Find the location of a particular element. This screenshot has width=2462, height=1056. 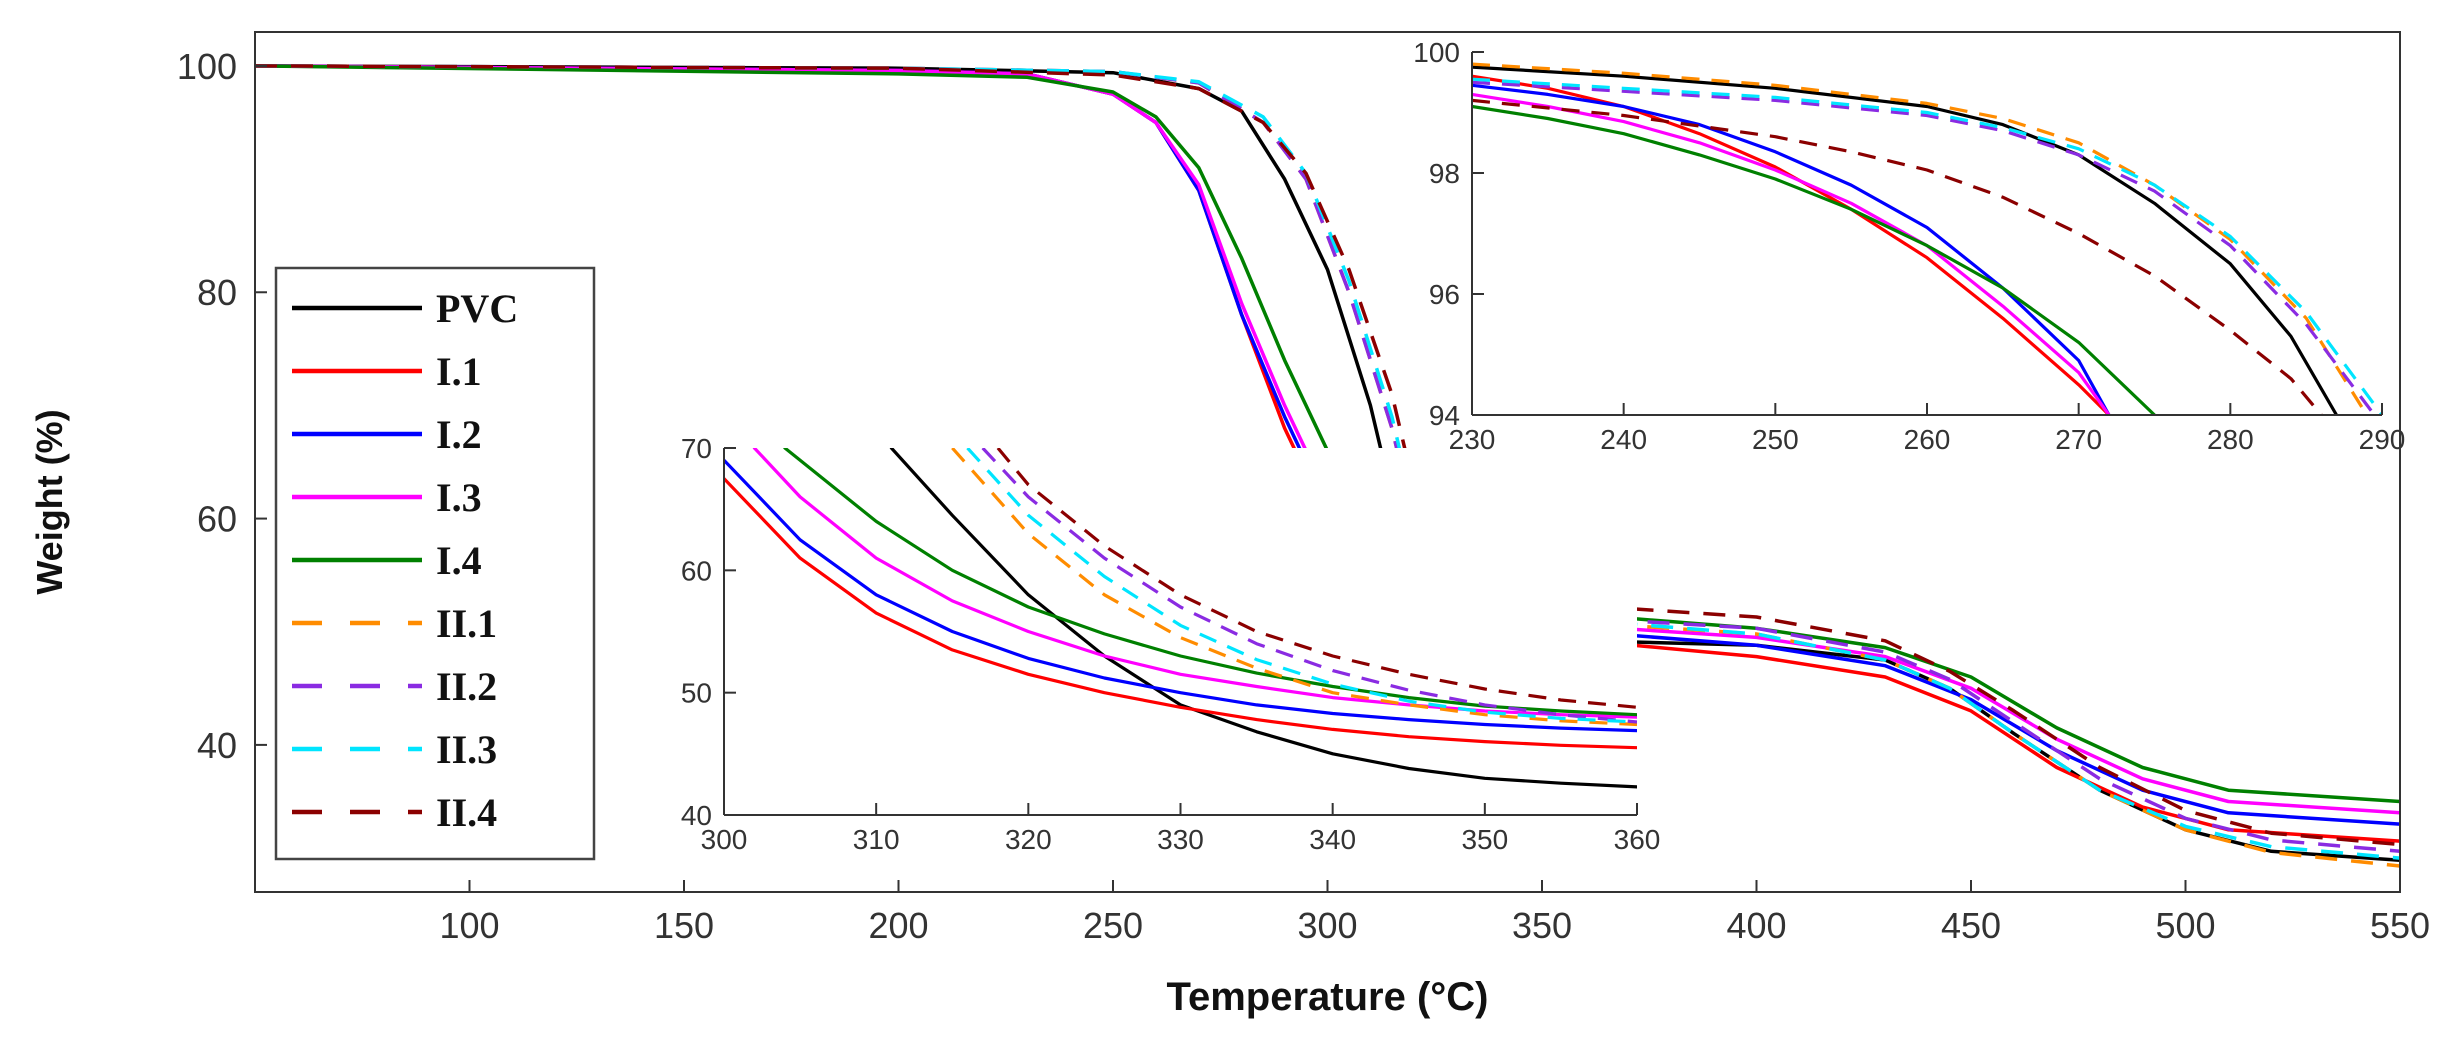

inset-low-plot-area is located at coordinates (1180, 631).